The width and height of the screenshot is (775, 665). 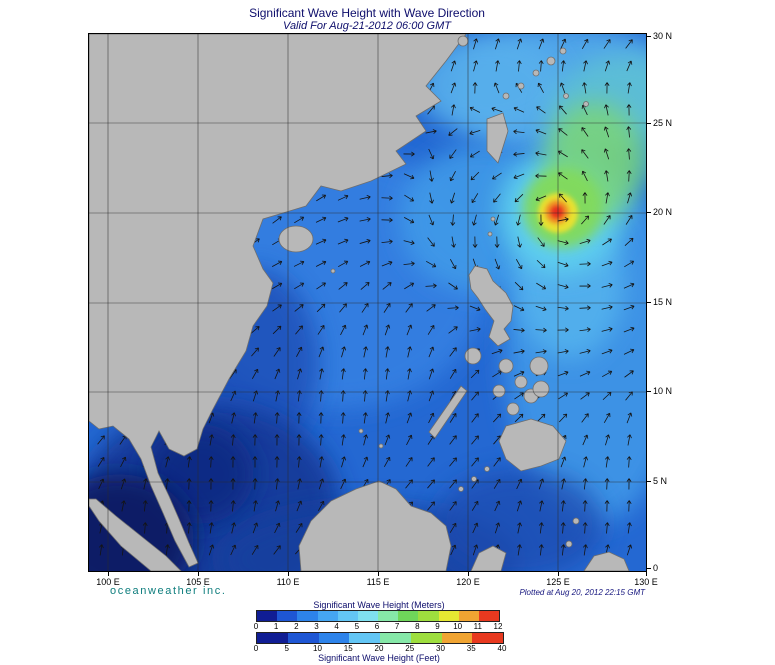 What do you see at coordinates (498, 626) in the screenshot?
I see `meters-tick-label: 12` at bounding box center [498, 626].